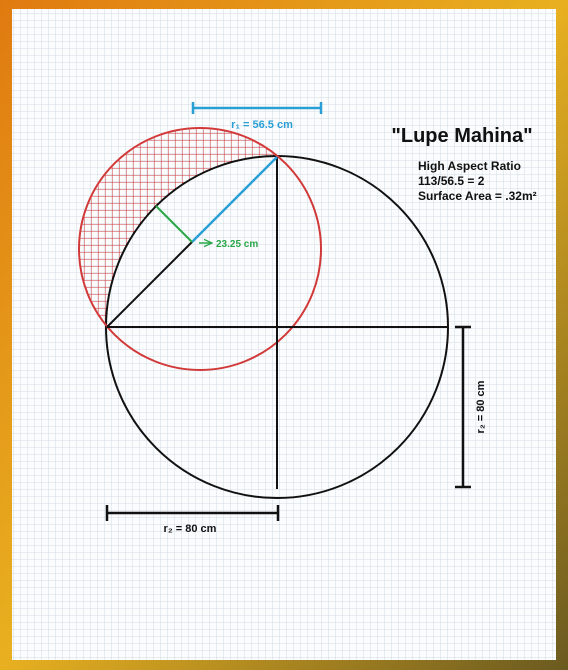 This screenshot has width=568, height=670. I want to click on note: High Aspect Ratio, so click(469, 166).